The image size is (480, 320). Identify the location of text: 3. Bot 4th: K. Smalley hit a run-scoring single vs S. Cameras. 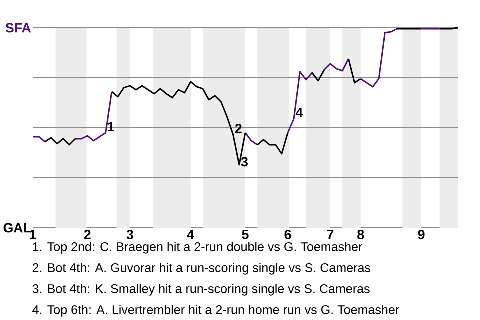
(201, 290).